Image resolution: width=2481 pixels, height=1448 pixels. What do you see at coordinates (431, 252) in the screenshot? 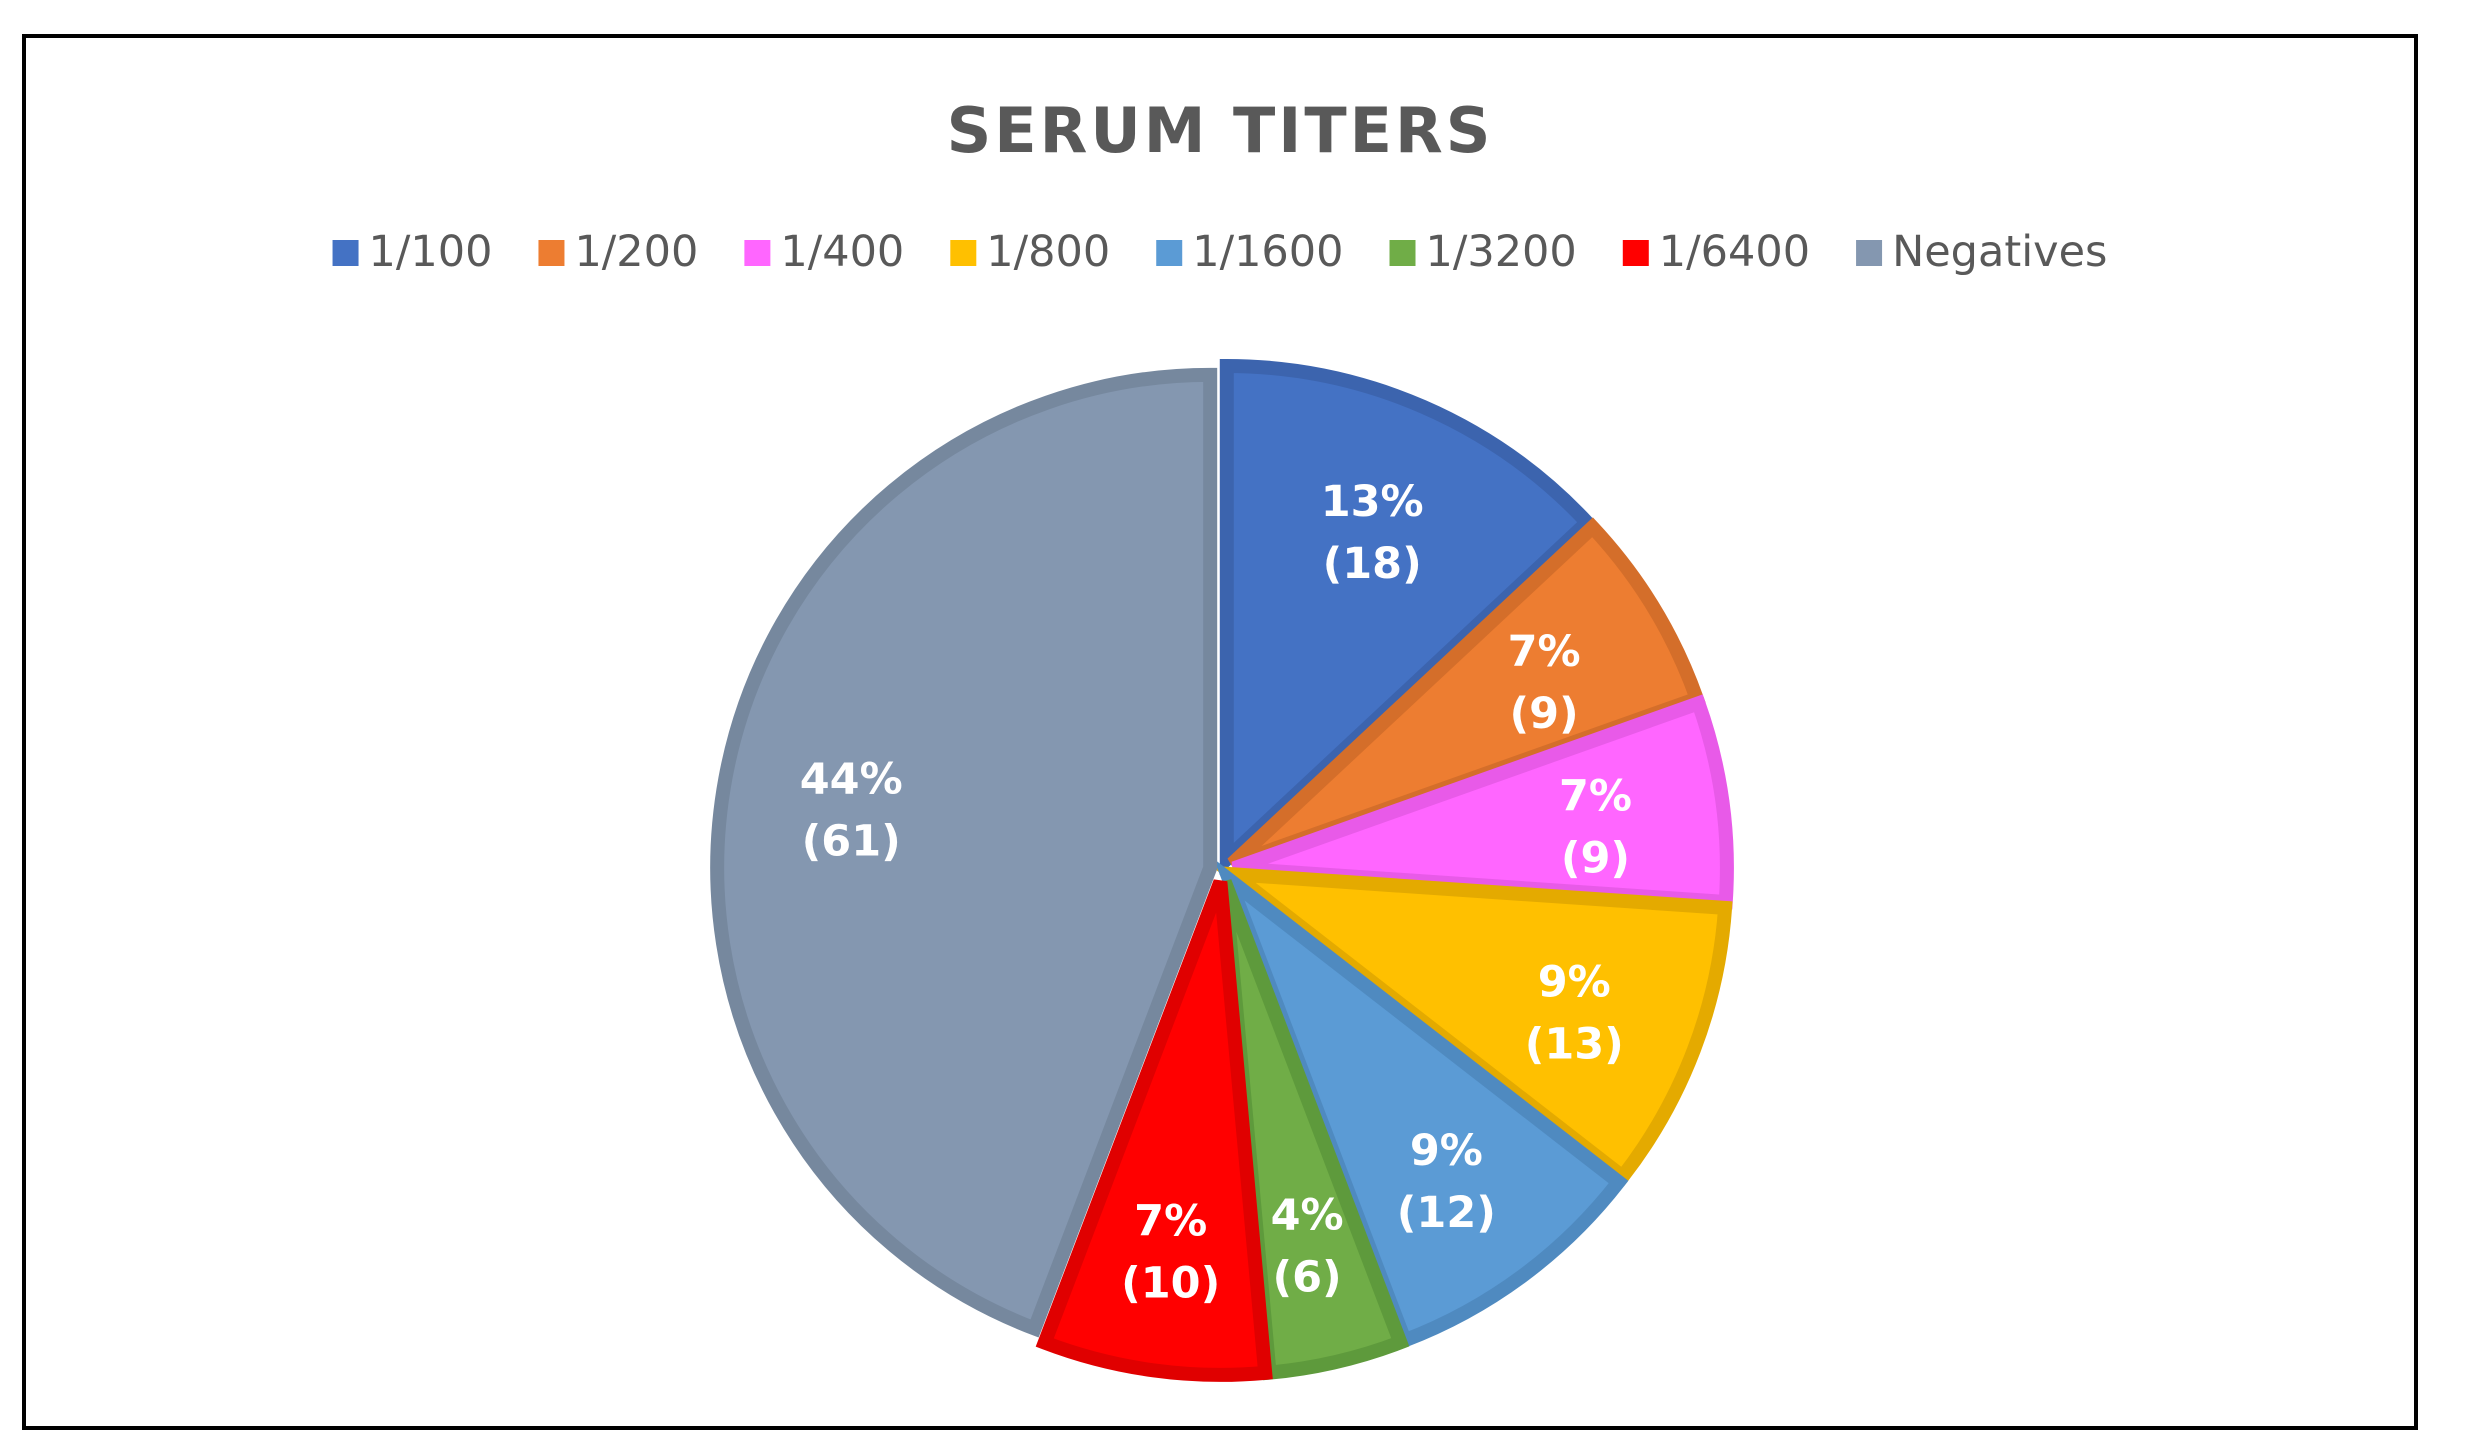
I see `legend-label: 1/100` at bounding box center [431, 252].